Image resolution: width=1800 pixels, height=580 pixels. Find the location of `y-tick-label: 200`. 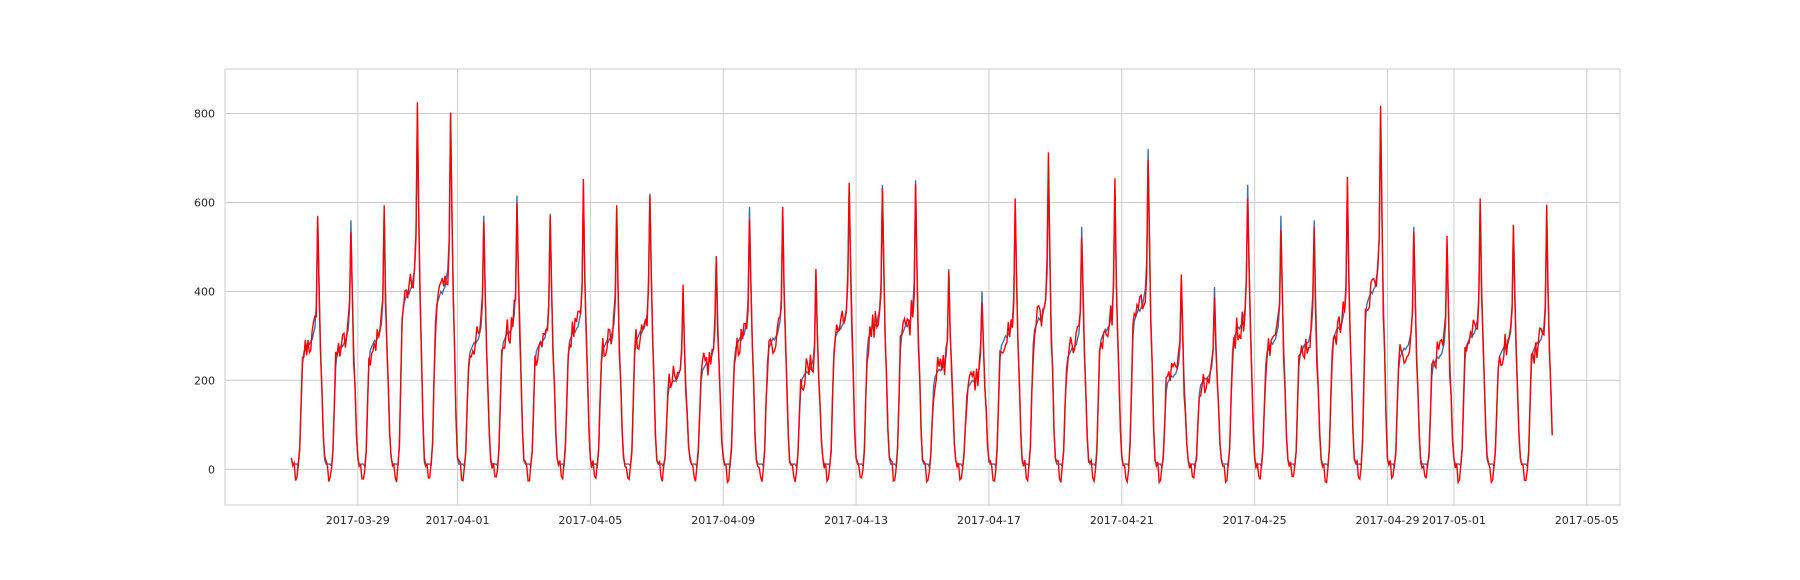

y-tick-label: 200 is located at coordinates (204, 380).